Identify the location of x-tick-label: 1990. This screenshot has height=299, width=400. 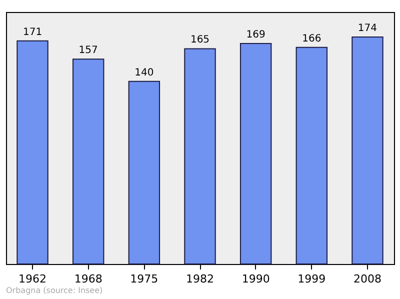
(256, 279).